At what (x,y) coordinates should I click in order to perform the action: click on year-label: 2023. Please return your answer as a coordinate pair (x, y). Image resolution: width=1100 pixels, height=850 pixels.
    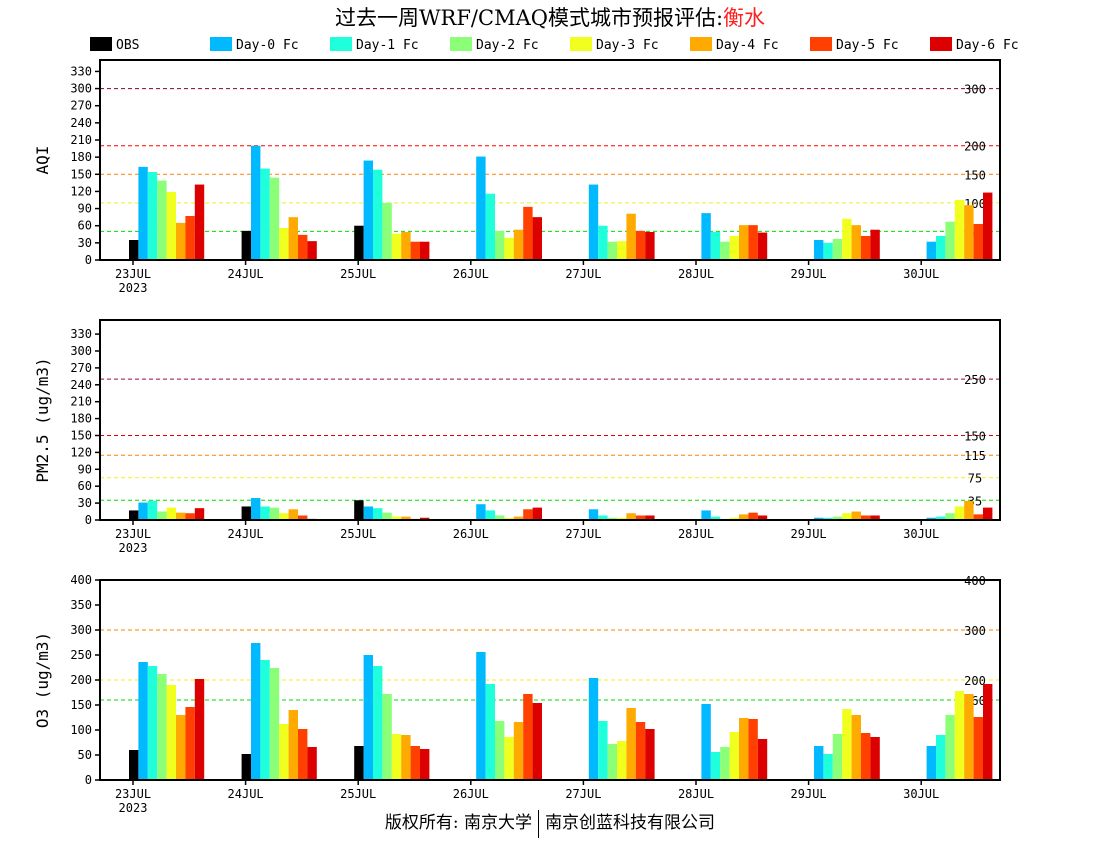
    Looking at the image, I should click on (133, 808).